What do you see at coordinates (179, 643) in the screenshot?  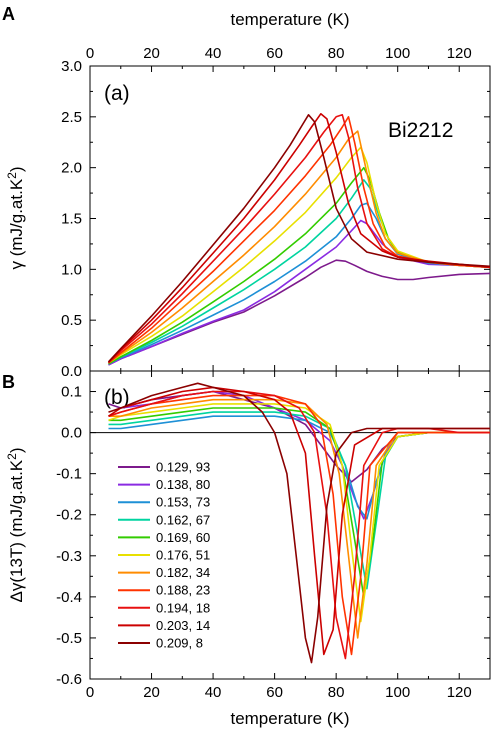 I see `legend-label-10: 0.209, 8` at bounding box center [179, 643].